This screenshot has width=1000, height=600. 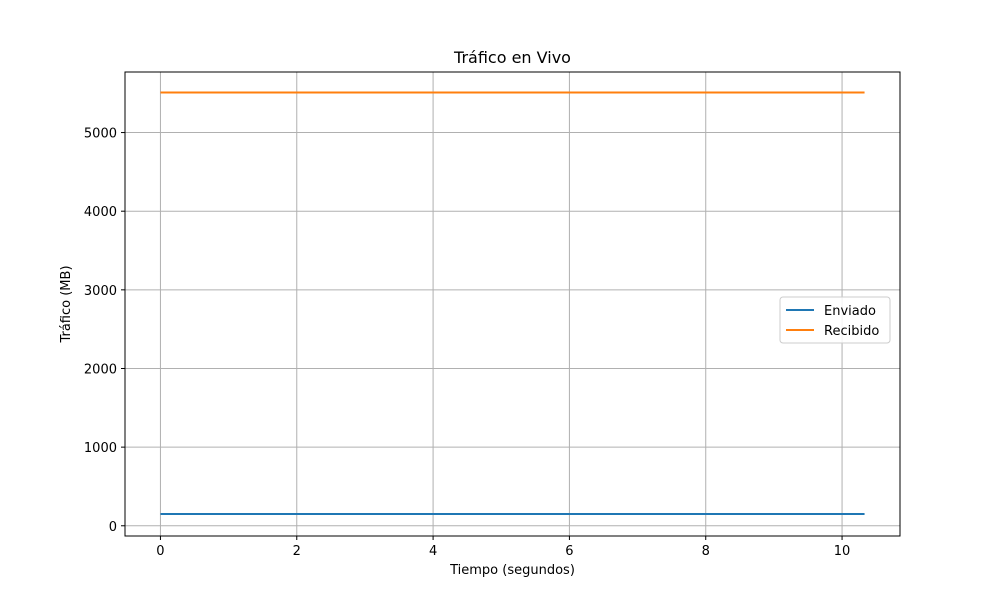 What do you see at coordinates (850, 311) in the screenshot?
I see `legend-label: Enviado` at bounding box center [850, 311].